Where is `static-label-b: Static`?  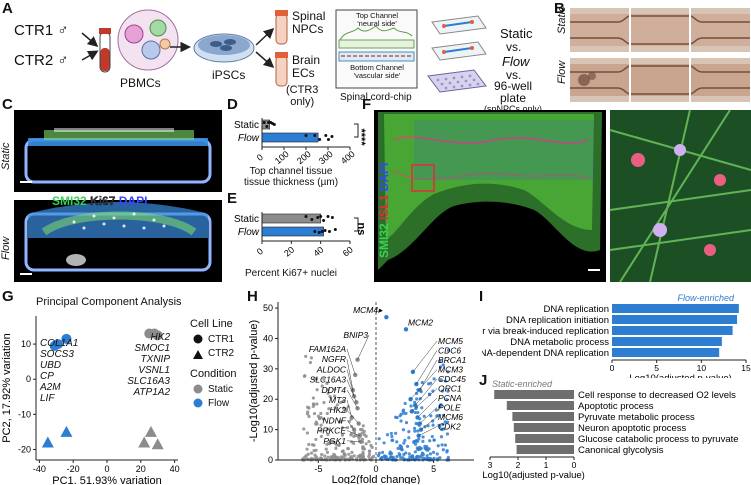 static-label-b: Static is located at coordinates (562, 20).